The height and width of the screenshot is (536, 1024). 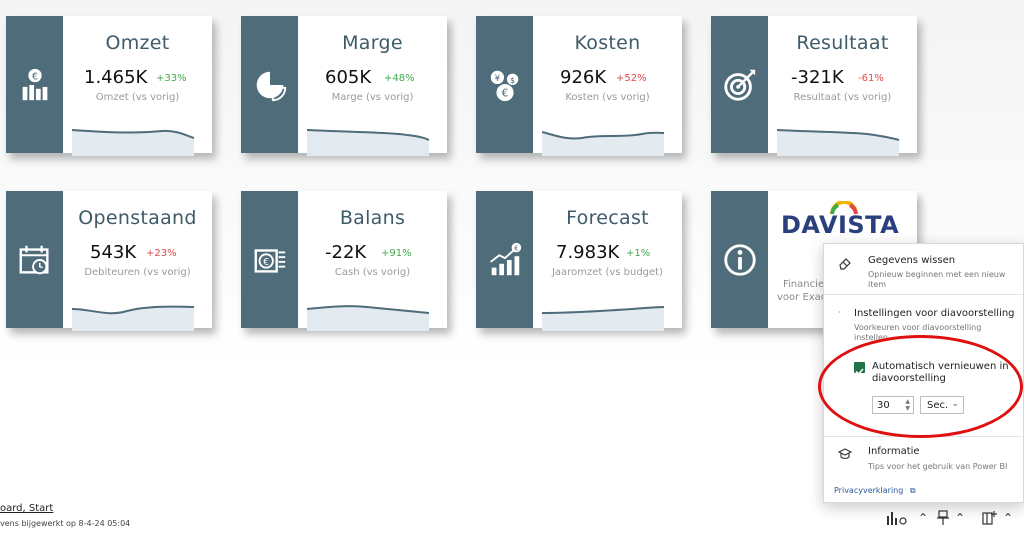 What do you see at coordinates (943, 518) in the screenshot?
I see `pin-icon` at bounding box center [943, 518].